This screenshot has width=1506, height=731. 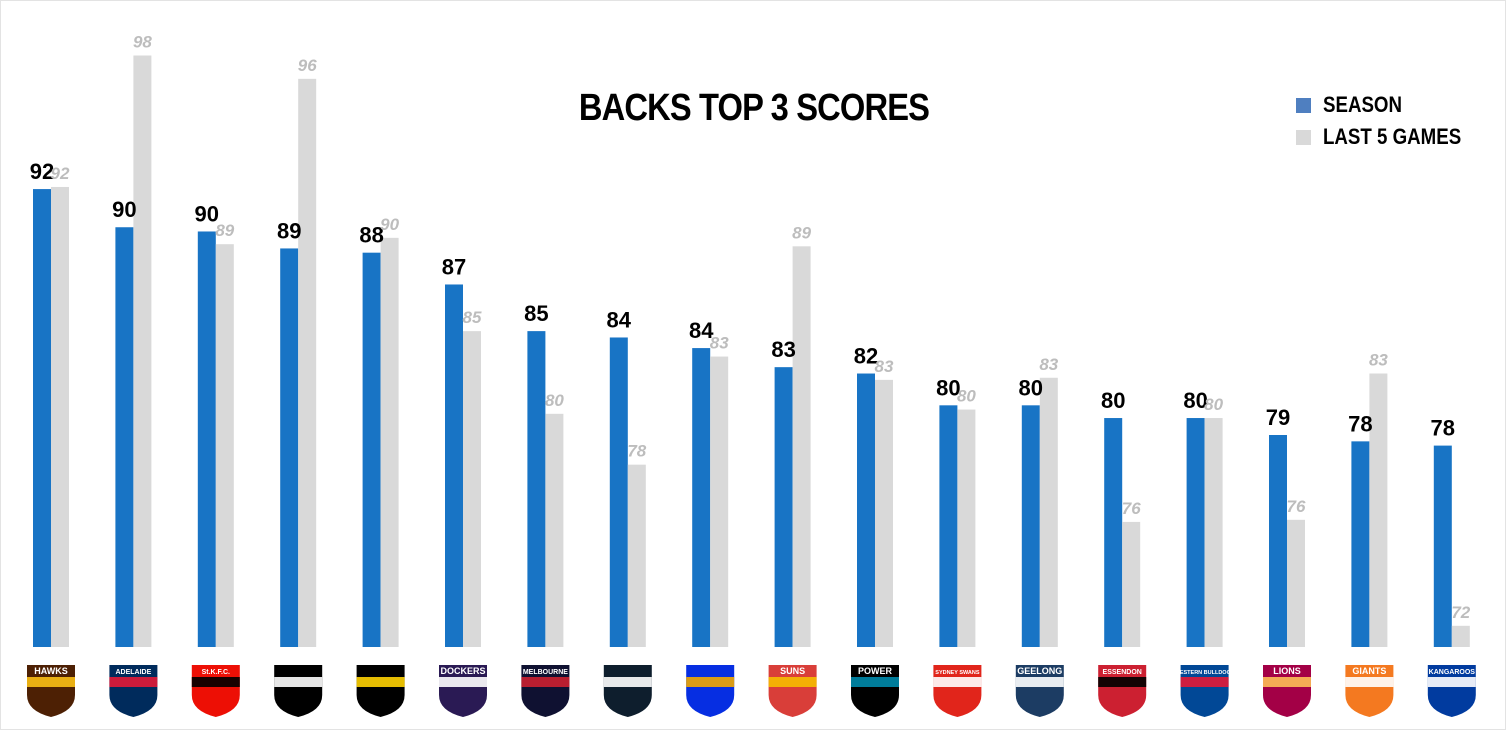 I want to click on legend: SEASON LAST 5 GAMES, so click(x=1391, y=121).